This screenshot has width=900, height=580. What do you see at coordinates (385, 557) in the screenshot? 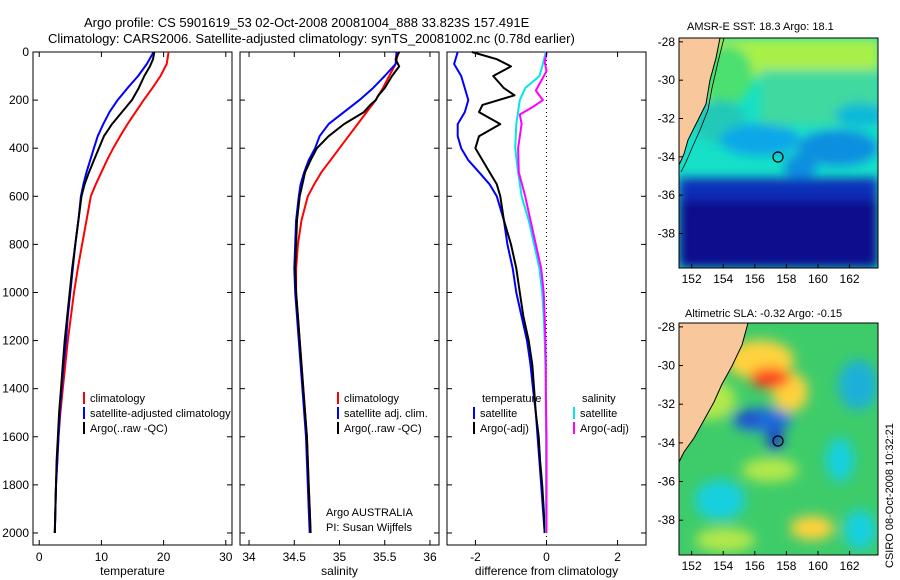
I see `x-tick-label: 35.5` at bounding box center [385, 557].